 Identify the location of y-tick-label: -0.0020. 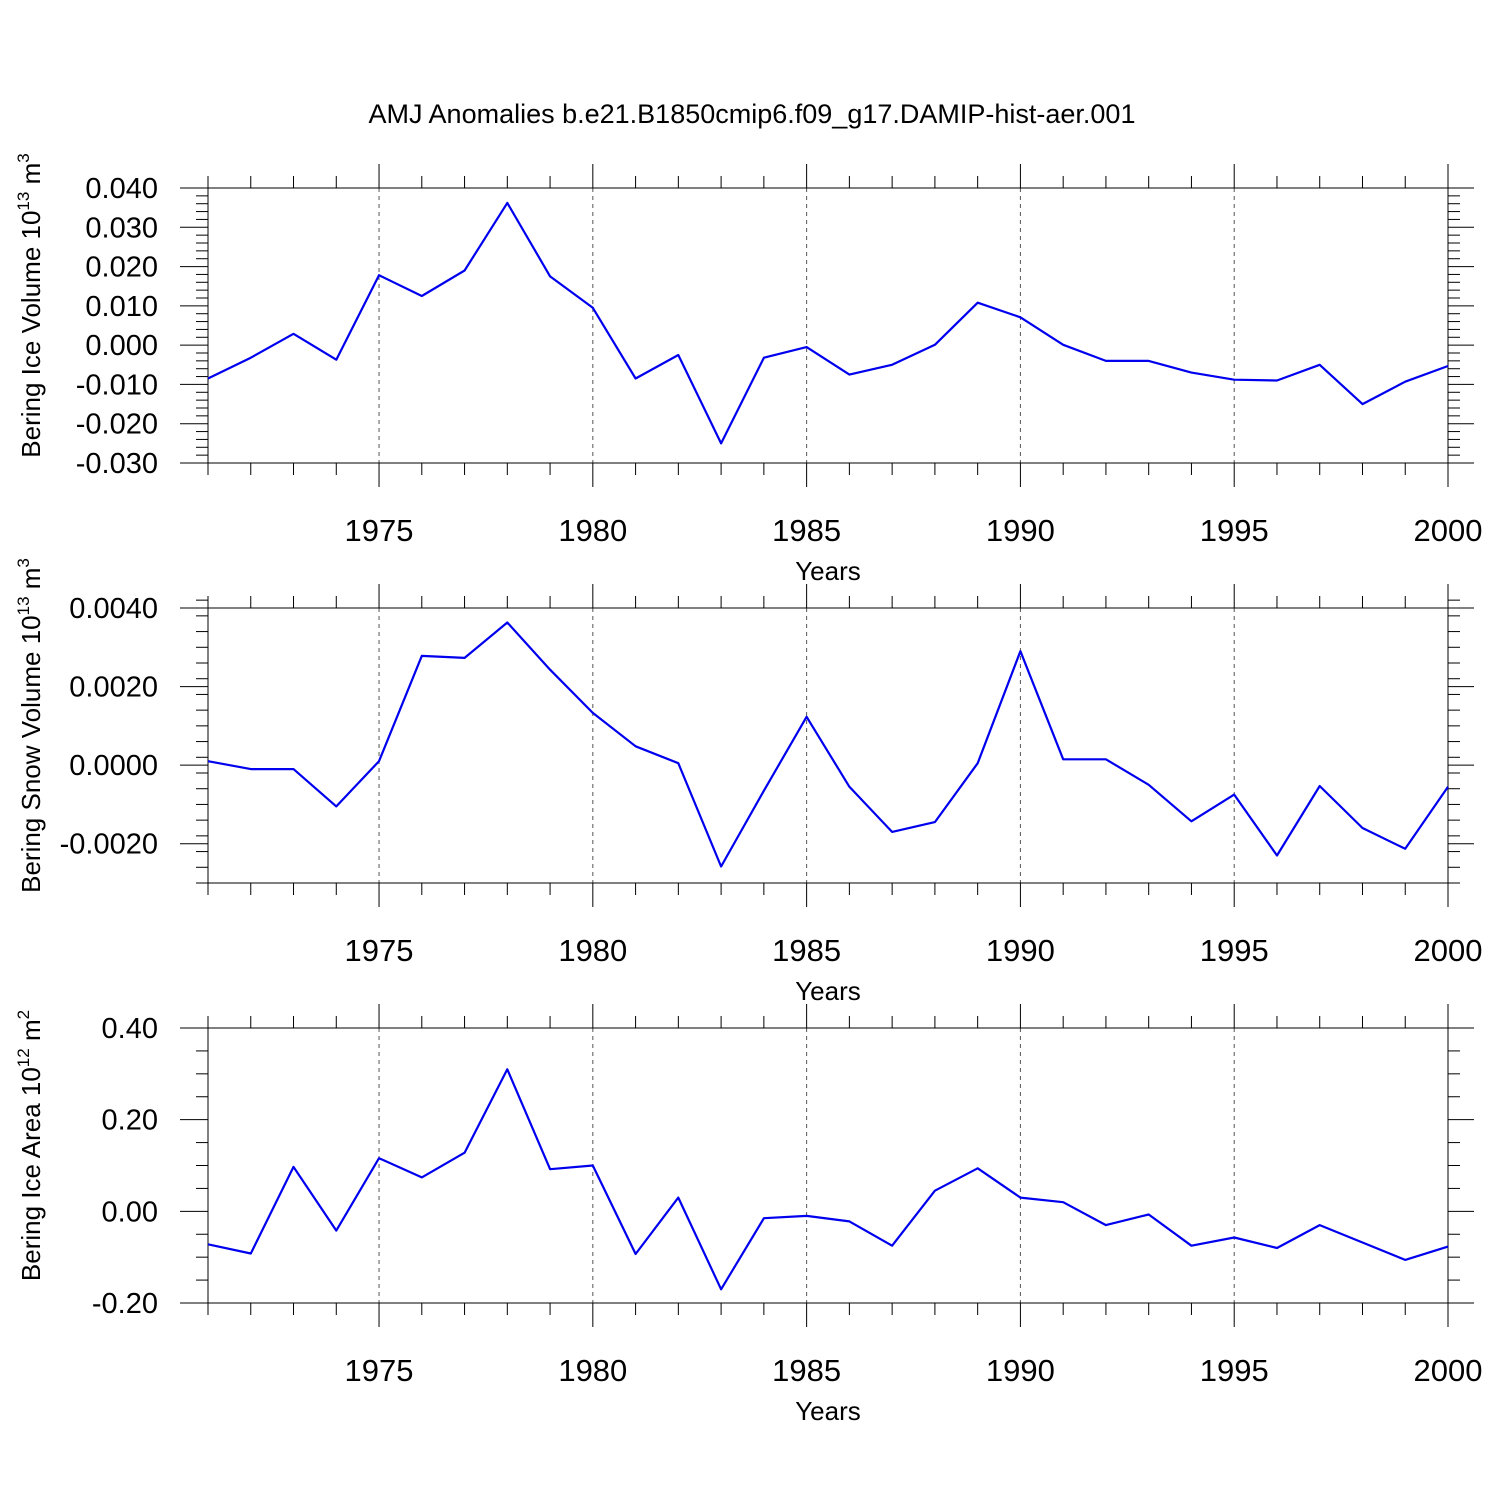
(109, 845).